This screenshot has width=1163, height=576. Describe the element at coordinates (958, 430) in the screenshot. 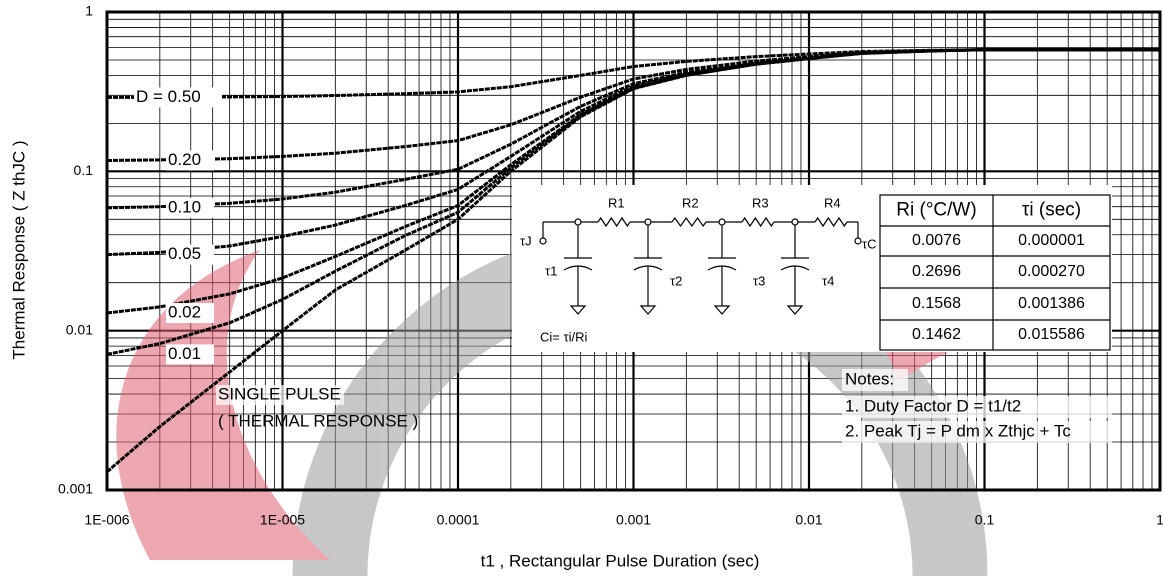

I see `note: 2. Peak Tj = P dm x Zthjc + Tc` at that location.